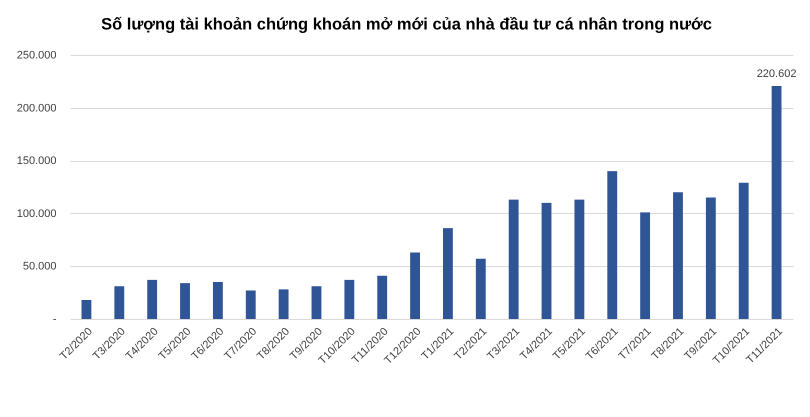 Image resolution: width=810 pixels, height=417 pixels. I want to click on y-tick-label: 100.000, so click(36, 214).